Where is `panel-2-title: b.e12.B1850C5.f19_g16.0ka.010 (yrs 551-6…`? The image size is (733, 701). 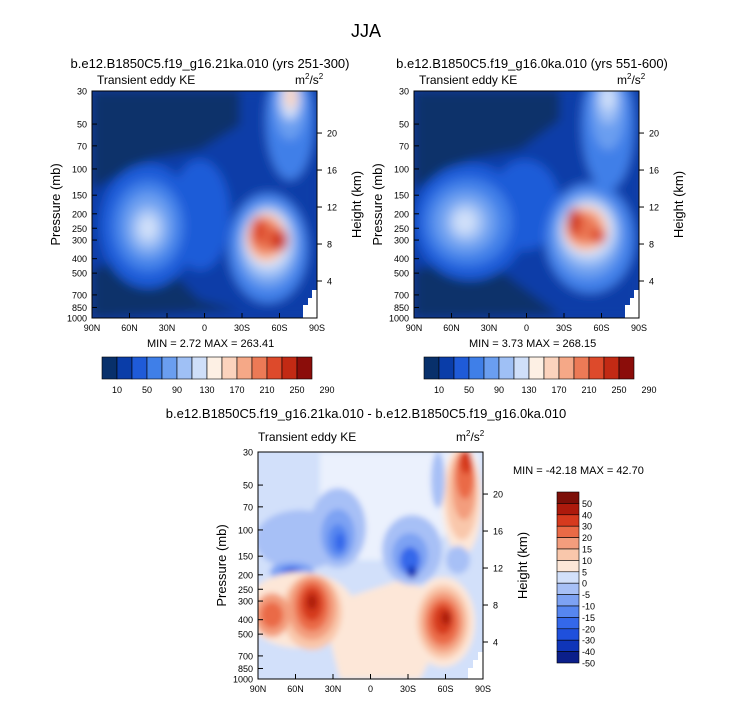
panel-2-title: b.e12.B1850C5.f19_g16.0ka.010 (yrs 551-6… is located at coordinates (532, 63).